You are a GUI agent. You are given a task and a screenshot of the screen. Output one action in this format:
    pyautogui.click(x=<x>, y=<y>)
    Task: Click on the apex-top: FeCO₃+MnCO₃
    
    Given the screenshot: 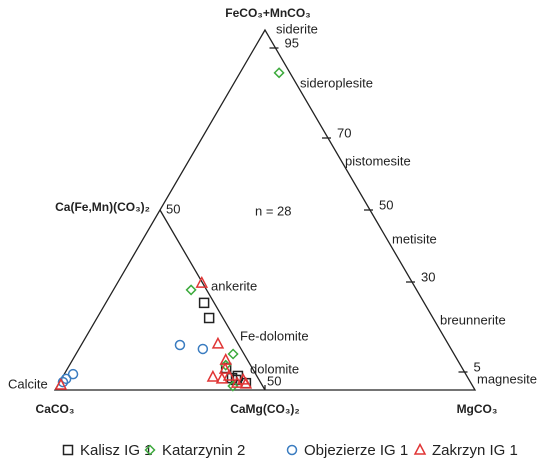 What is the action you would take?
    pyautogui.click(x=267, y=13)
    